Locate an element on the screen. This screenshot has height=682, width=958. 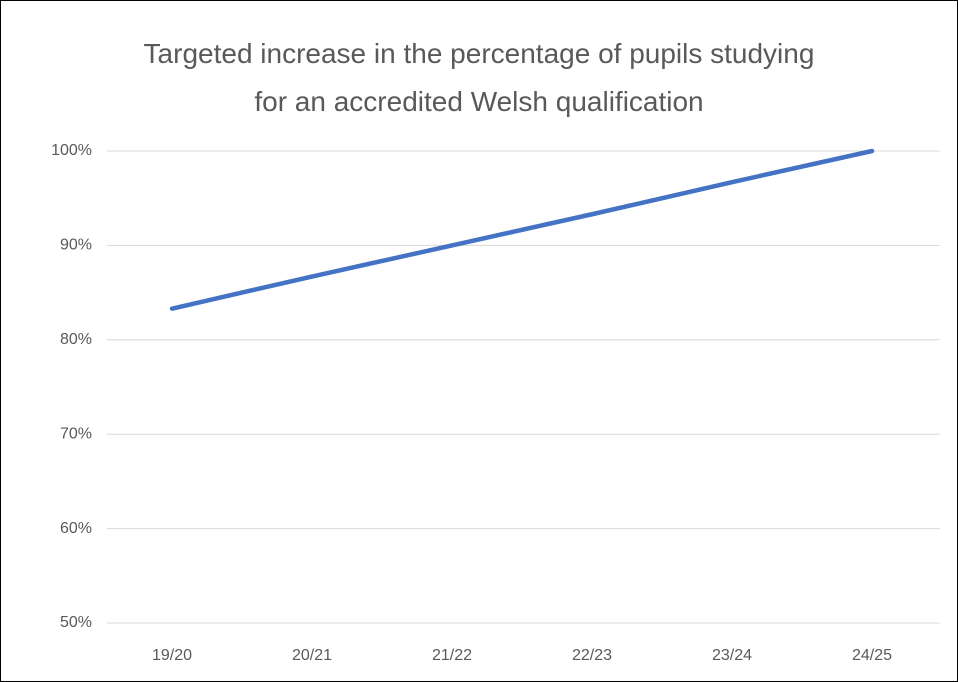
y-tick-label: 60% is located at coordinates (76, 528).